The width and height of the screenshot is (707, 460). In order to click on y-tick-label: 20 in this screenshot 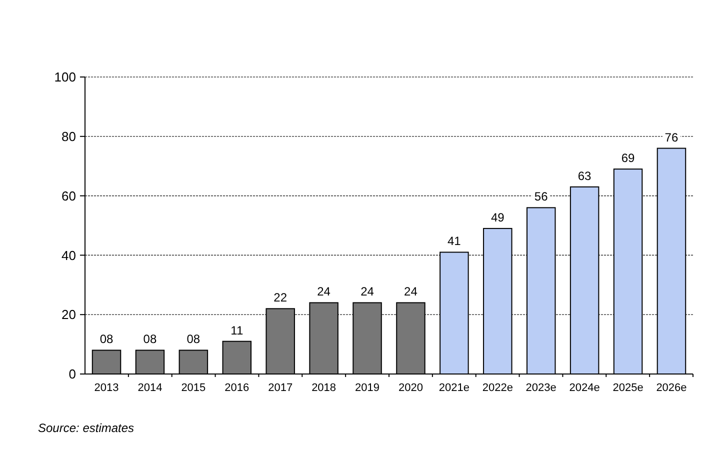, I will do `click(69, 314)`.